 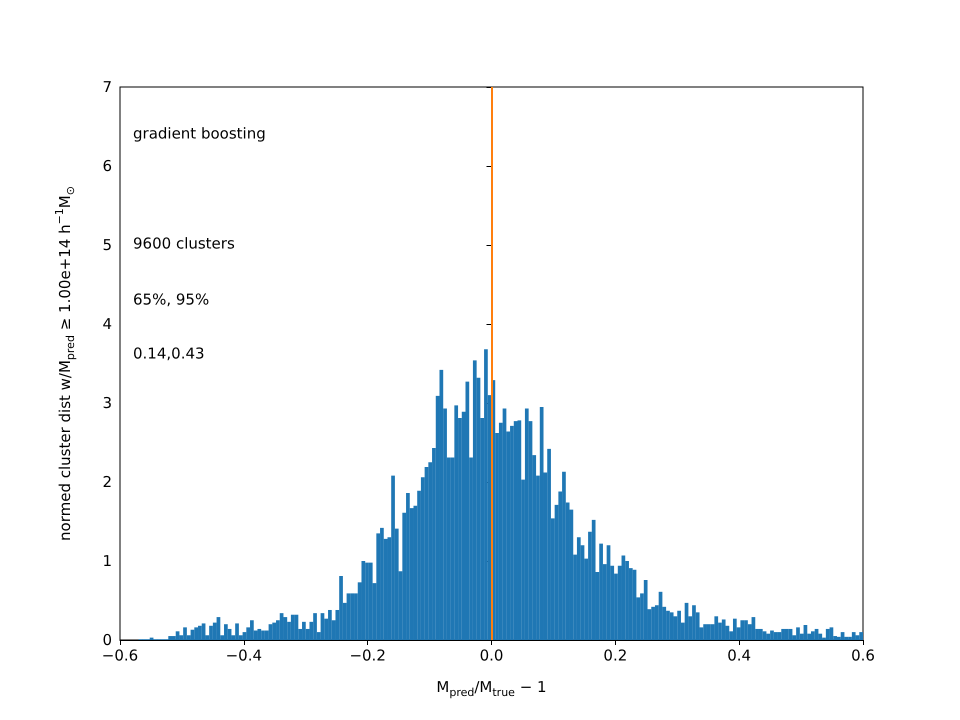 What do you see at coordinates (107, 482) in the screenshot?
I see `y-tick-label: 2` at bounding box center [107, 482].